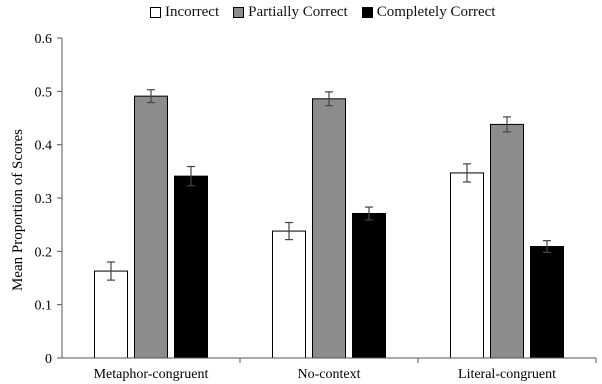 This screenshot has width=602, height=384. What do you see at coordinates (367, 12) in the screenshot?
I see `legend-swatch-completely-correct` at bounding box center [367, 12].